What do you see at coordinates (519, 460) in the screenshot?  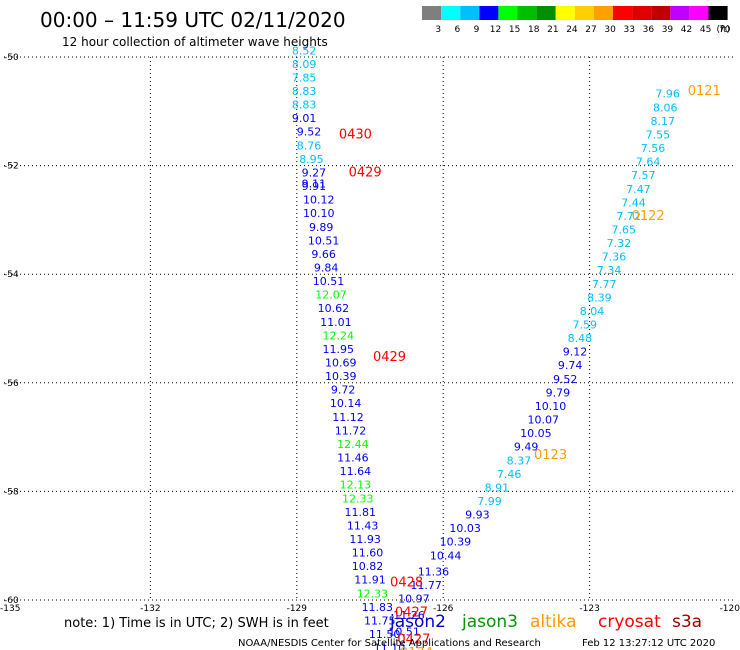 I see `swh-value-label: 8.37` at bounding box center [519, 460].